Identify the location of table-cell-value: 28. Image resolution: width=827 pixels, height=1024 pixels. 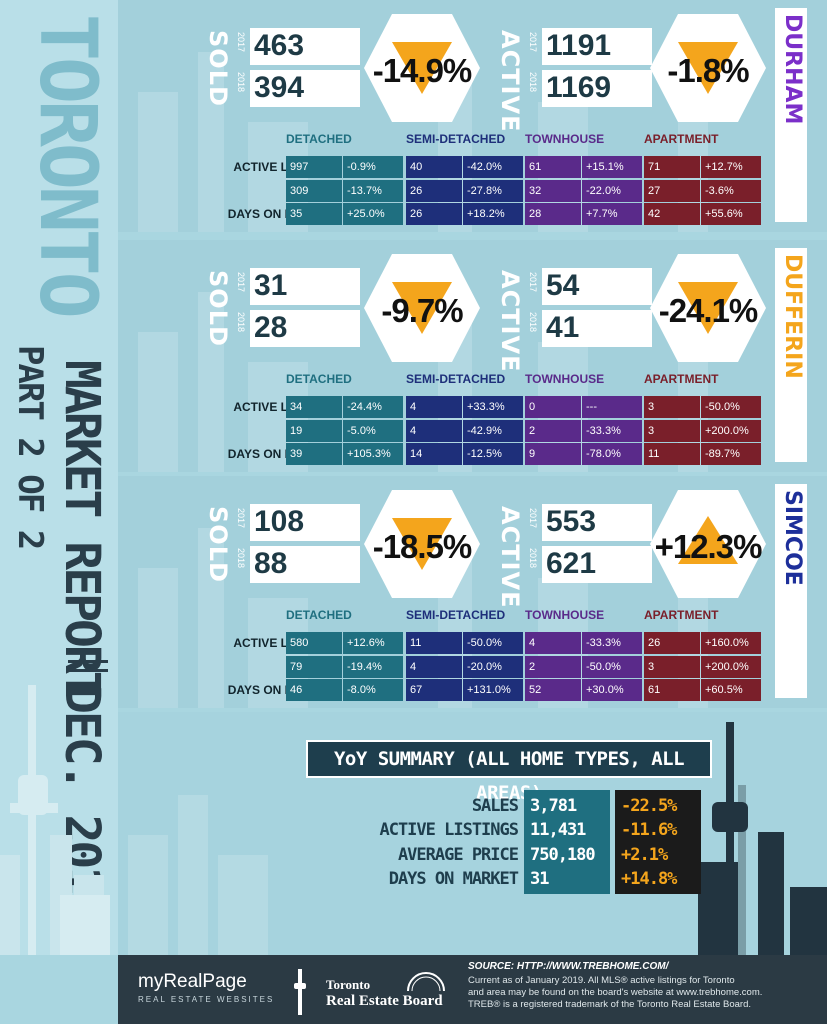
(553, 214).